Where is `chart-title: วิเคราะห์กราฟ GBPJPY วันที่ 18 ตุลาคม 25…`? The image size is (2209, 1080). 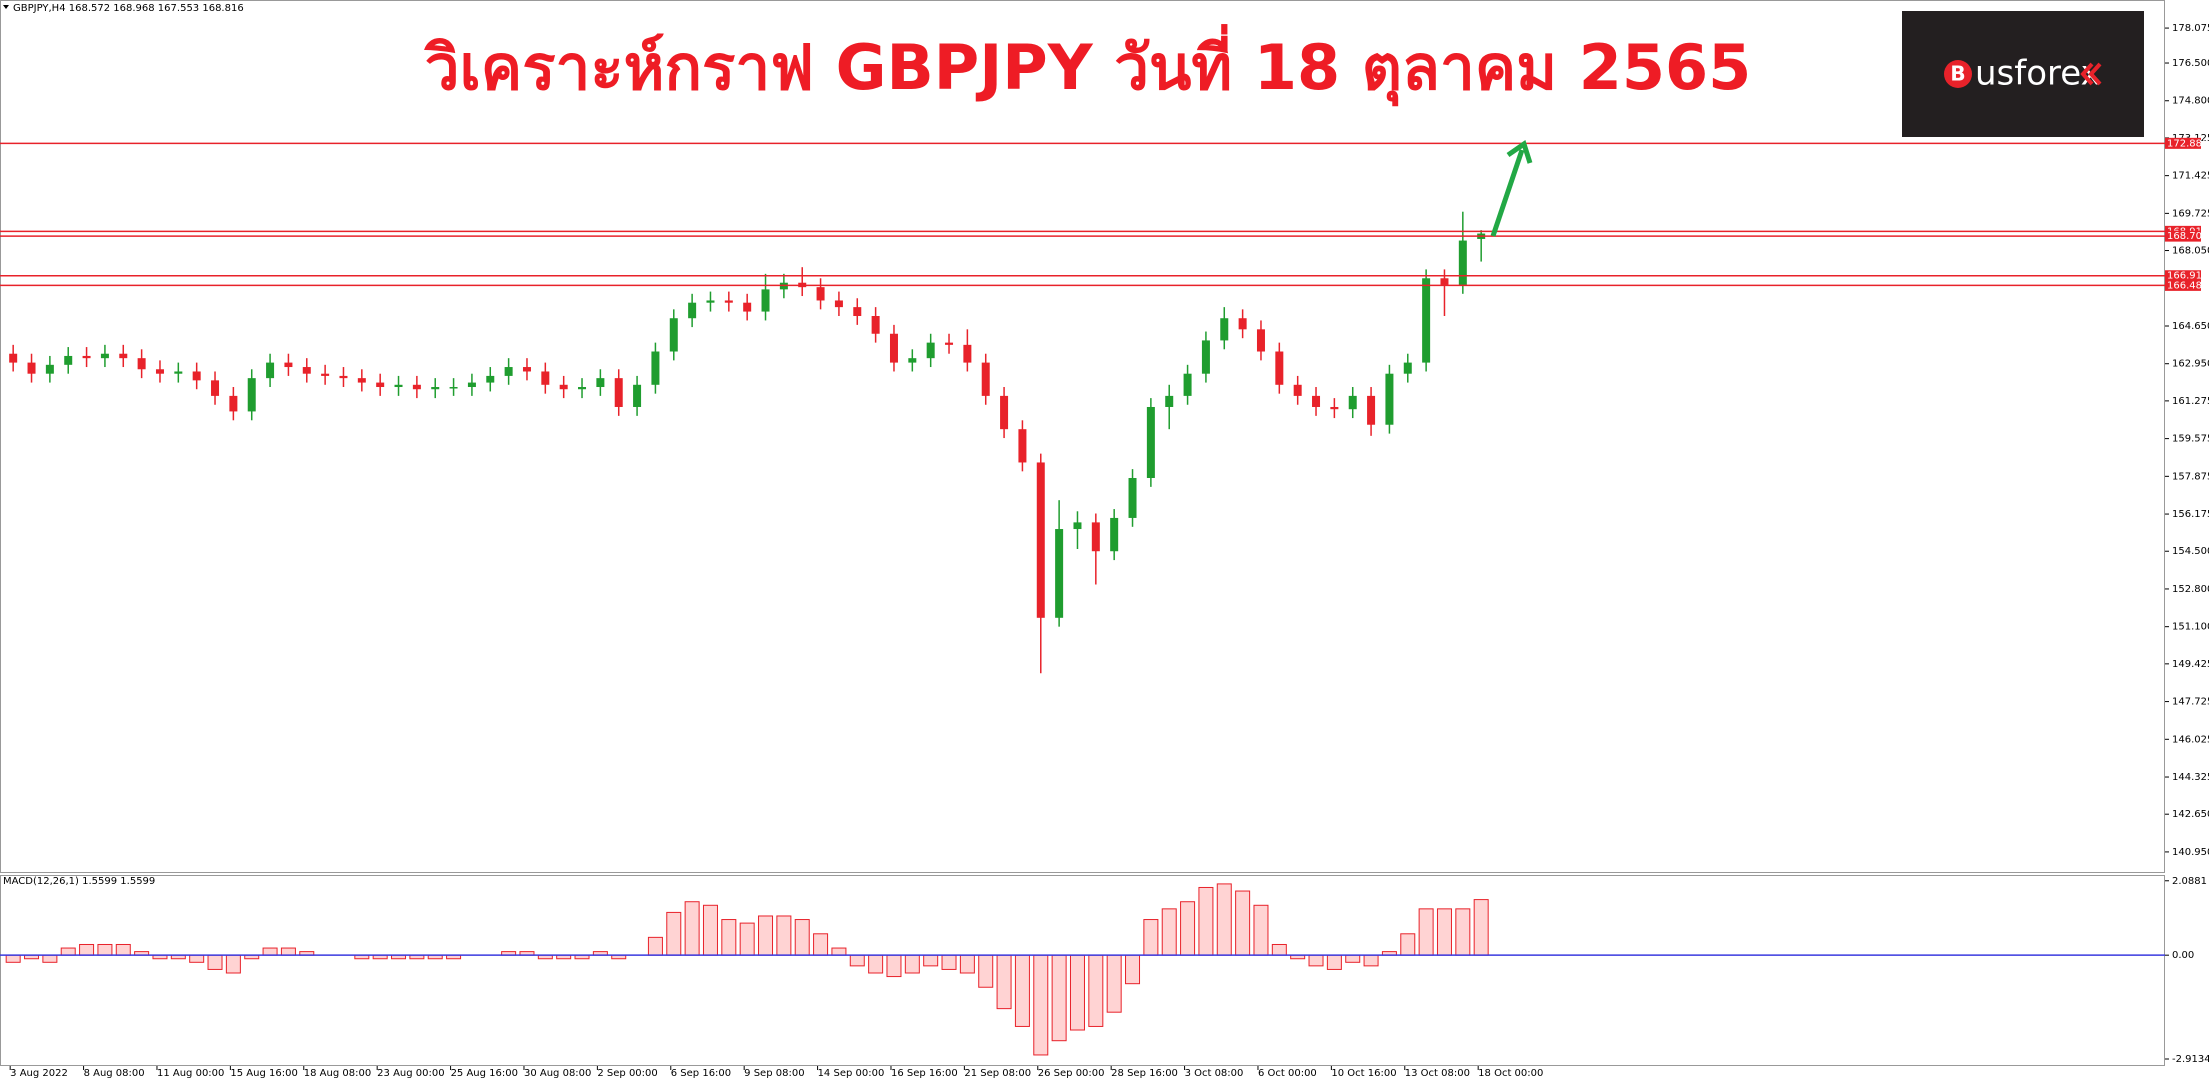
chart-title: วิเคราะห์กราฟ GBPJPY วันที่ 18 ตุลาคม 25… is located at coordinates (1088, 65).